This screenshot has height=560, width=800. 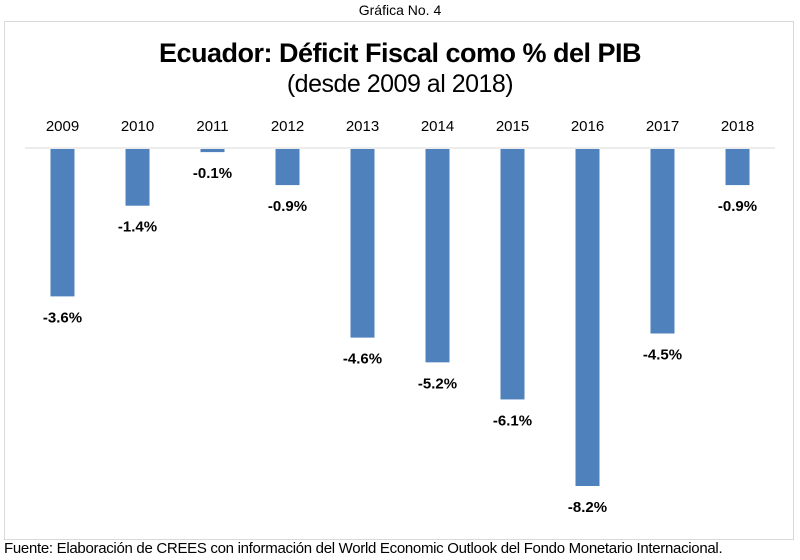 I want to click on x-tick-label: 2014, so click(x=437, y=126).